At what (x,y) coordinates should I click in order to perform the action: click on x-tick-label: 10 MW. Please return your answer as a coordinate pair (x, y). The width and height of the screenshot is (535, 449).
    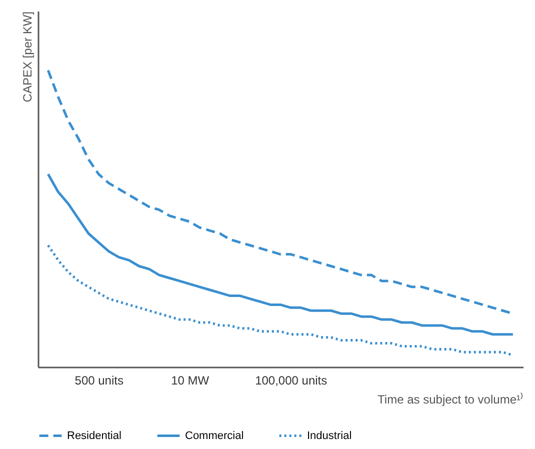
    Looking at the image, I should click on (190, 381).